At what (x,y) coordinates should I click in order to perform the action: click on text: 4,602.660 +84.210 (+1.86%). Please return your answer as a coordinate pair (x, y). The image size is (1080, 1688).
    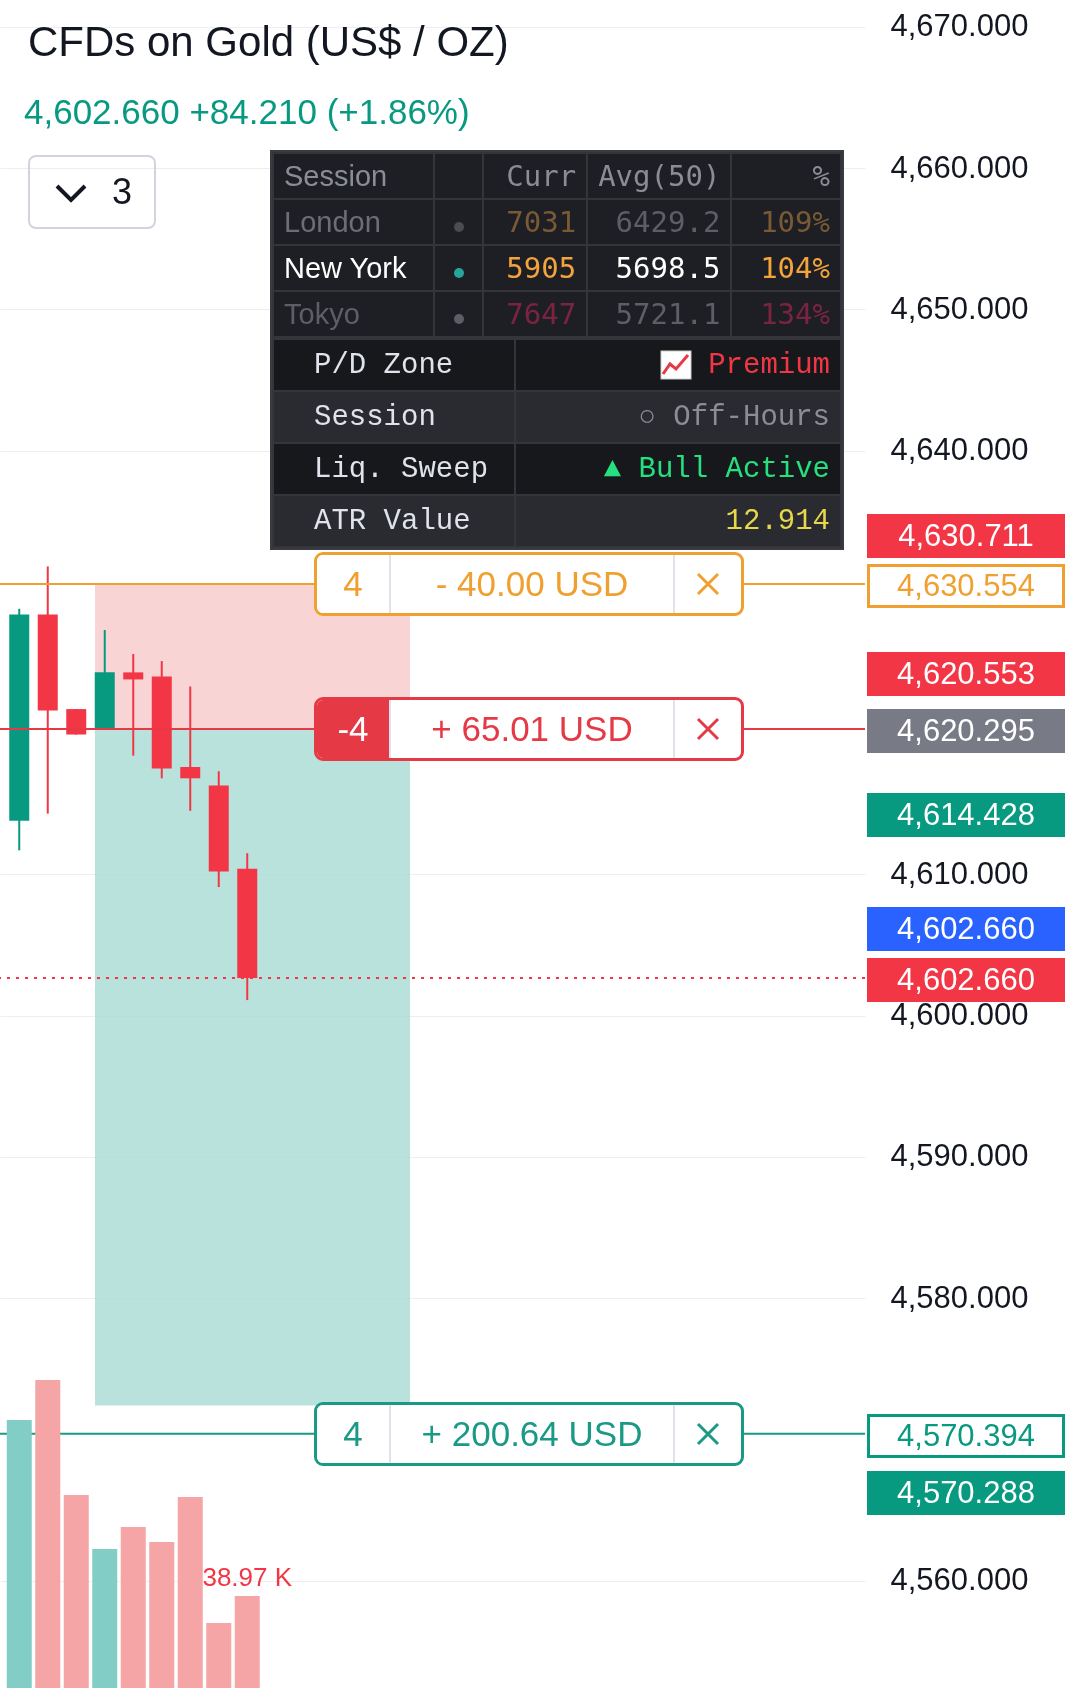
    Looking at the image, I should click on (247, 112).